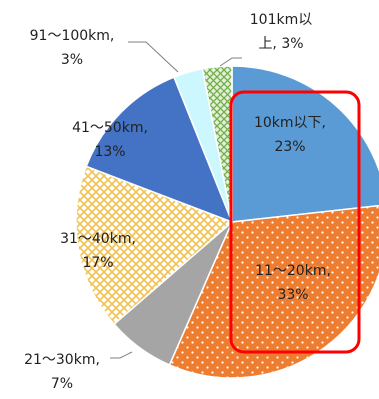 The height and width of the screenshot is (399, 379). Describe the element at coordinates (217, 144) in the screenshot. I see `slice-101km-or-more` at that location.